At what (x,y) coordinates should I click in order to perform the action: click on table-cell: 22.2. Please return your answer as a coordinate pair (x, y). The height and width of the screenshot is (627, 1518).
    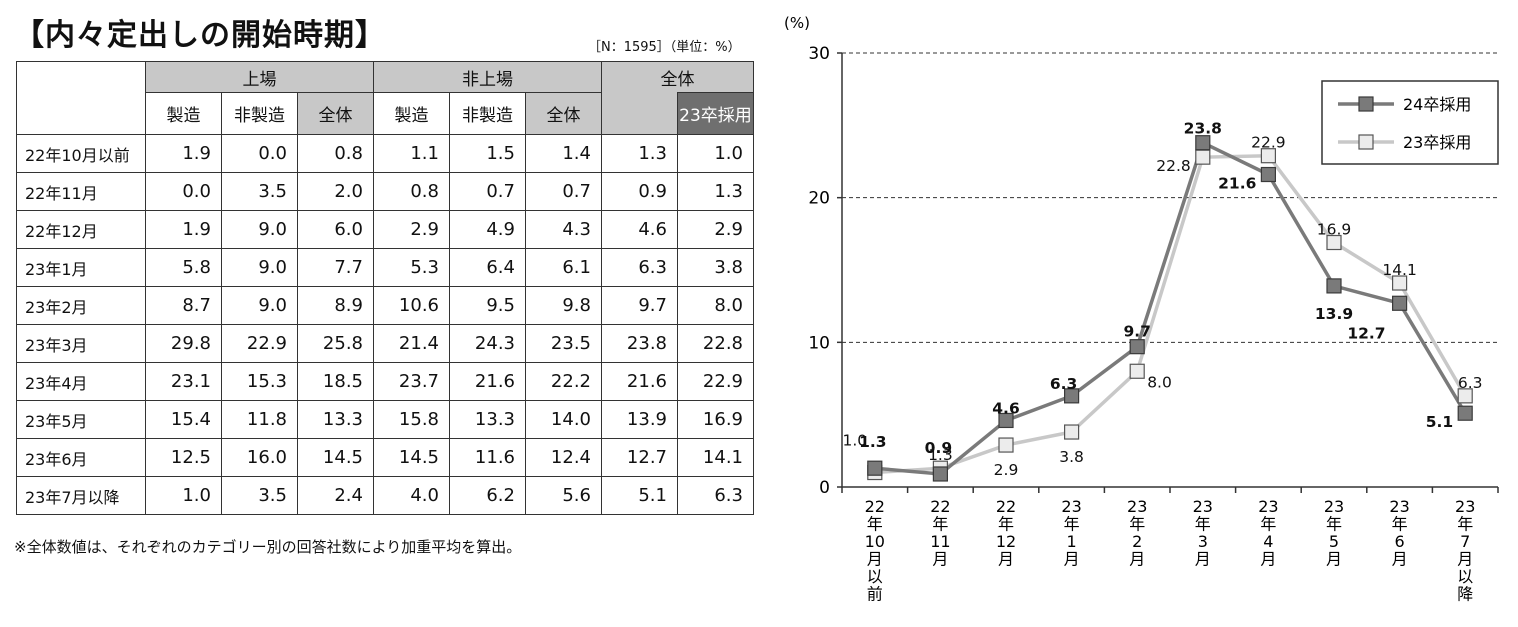
    Looking at the image, I should click on (563, 381).